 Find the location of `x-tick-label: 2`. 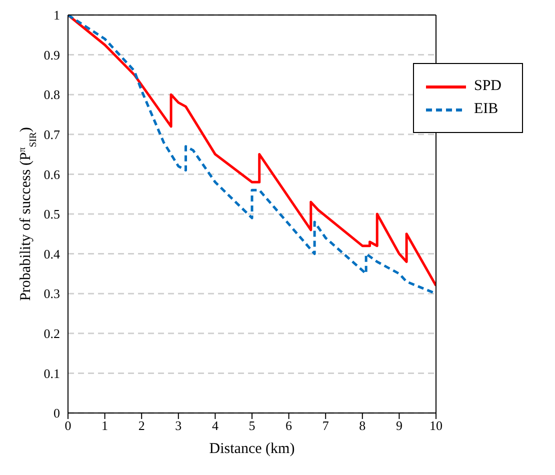

x-tick-label: 2 is located at coordinates (141, 426).